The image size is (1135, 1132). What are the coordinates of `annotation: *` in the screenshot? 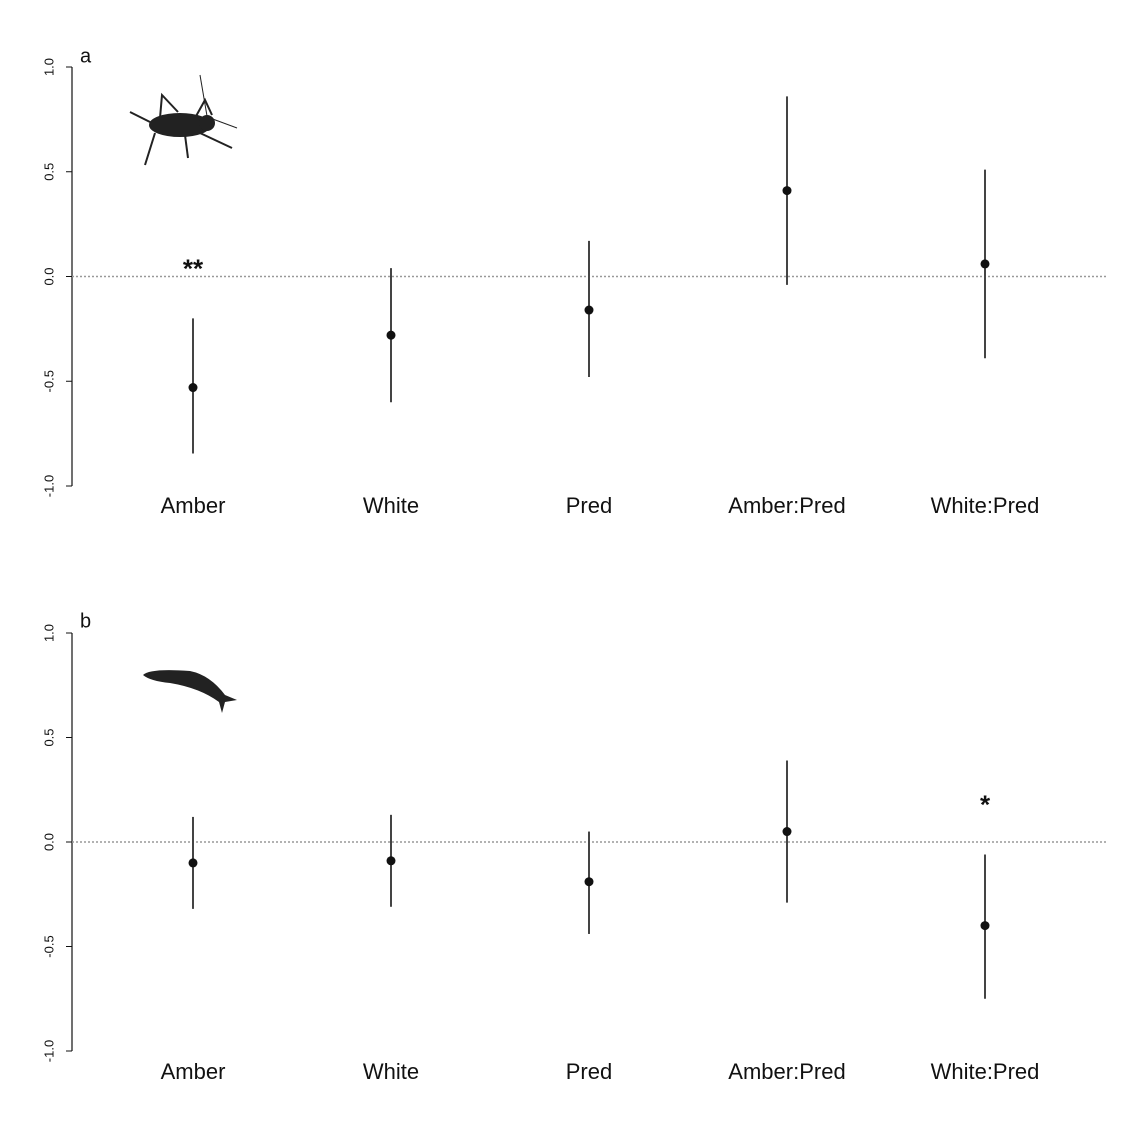 It's located at (985, 804).